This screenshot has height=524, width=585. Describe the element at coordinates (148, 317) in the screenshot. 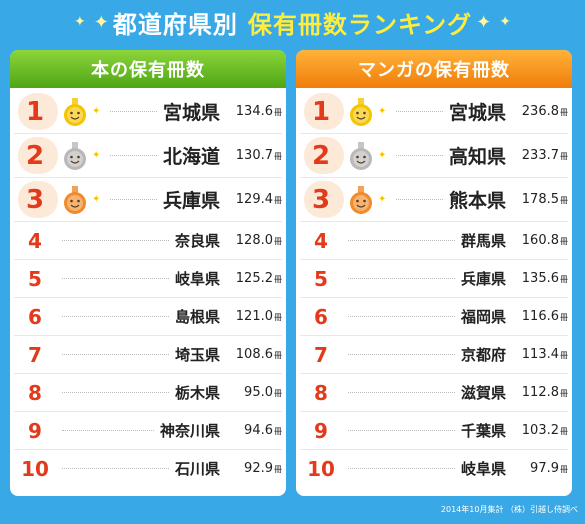

I see `ranking-row: 6 島根県 121.0冊` at that location.